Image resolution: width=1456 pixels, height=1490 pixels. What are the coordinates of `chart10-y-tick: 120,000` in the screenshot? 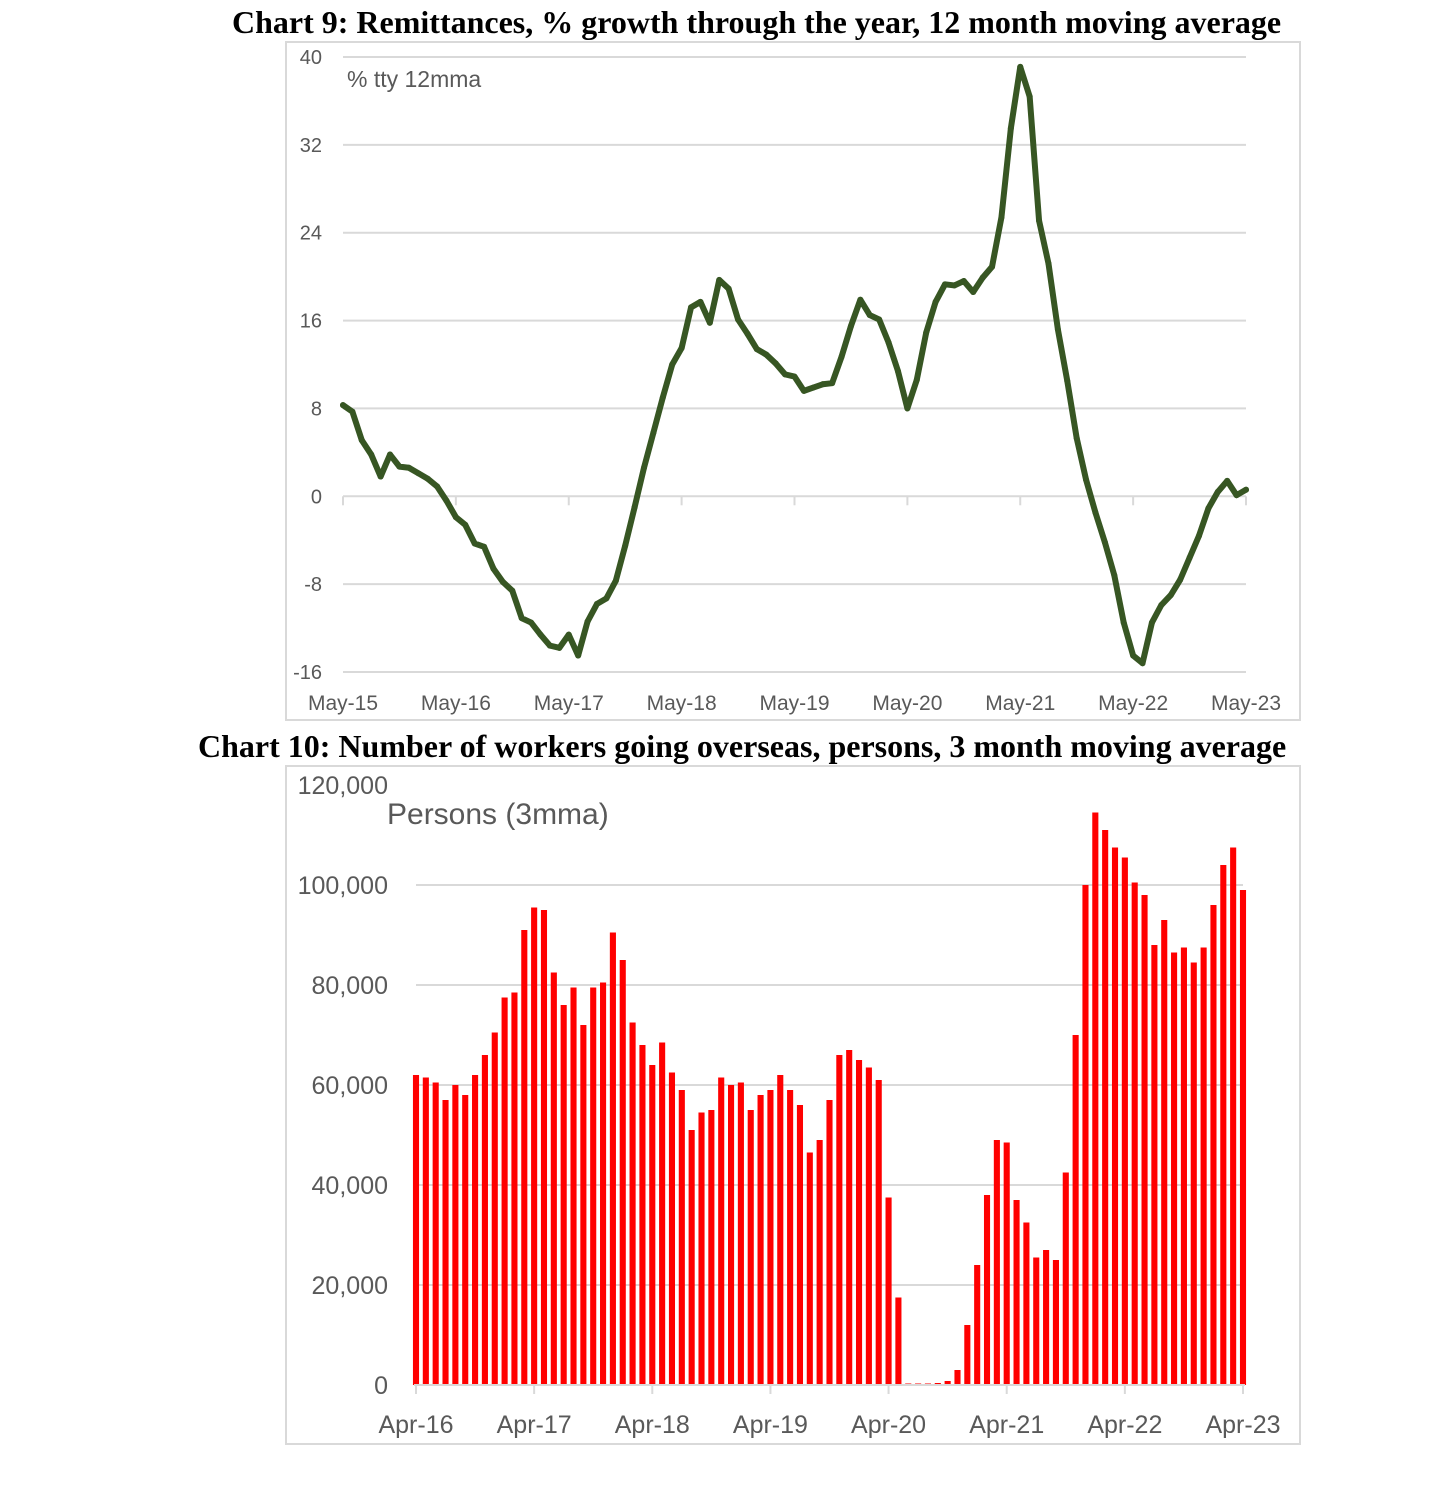 It's located at (343, 786).